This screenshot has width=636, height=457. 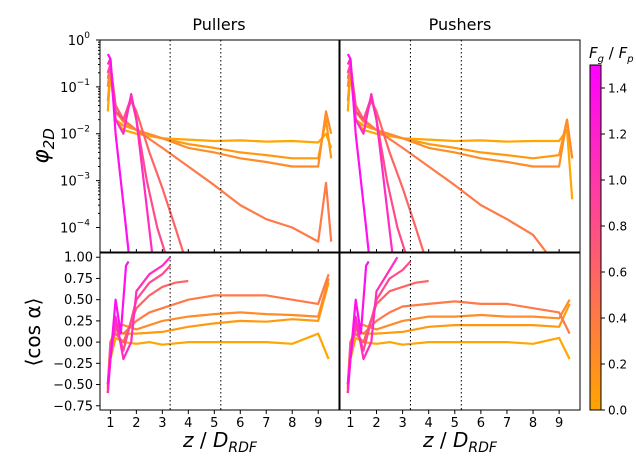 I want to click on cb-label-sub1: g, so click(x=601, y=59).